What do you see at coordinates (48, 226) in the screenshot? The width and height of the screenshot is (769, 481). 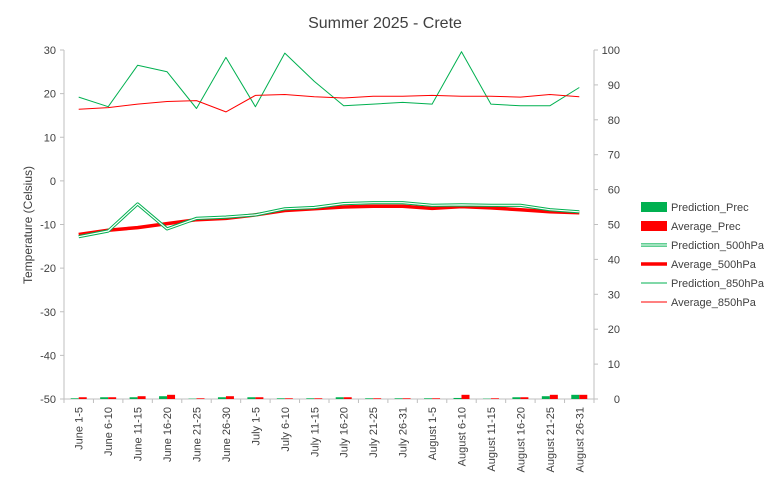 I see `y-tick-label: -10` at bounding box center [48, 226].